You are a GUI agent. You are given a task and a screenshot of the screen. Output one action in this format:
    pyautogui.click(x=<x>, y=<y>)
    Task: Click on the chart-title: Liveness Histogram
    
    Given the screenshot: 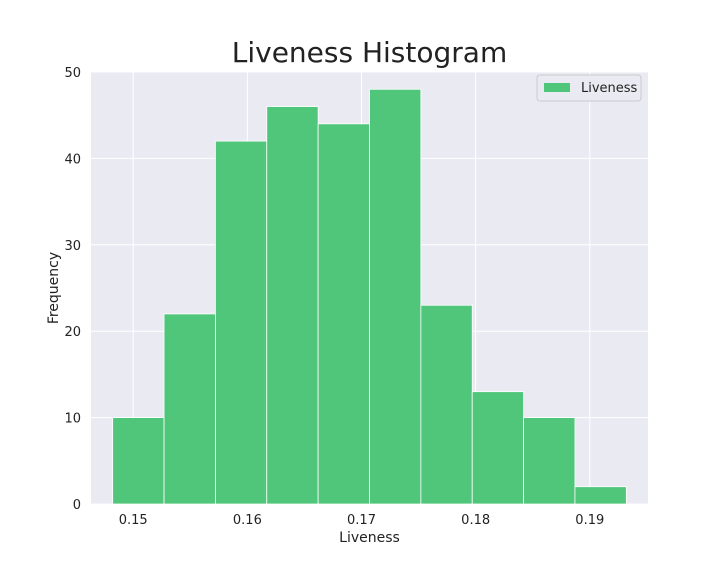 What is the action you would take?
    pyautogui.click(x=369, y=52)
    